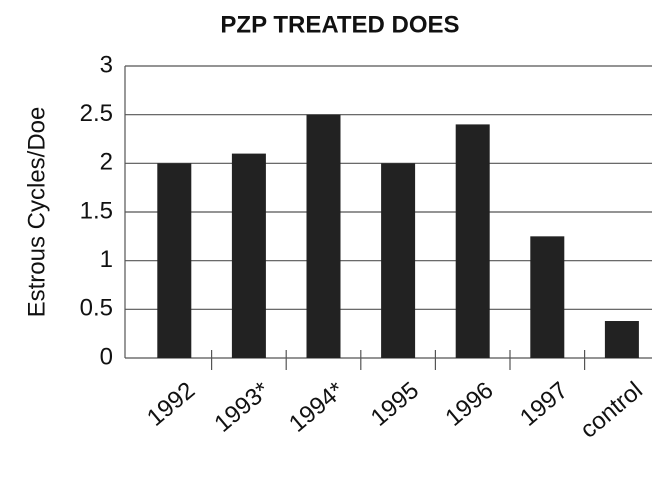  Describe the element at coordinates (96, 210) in the screenshot. I see `y-tick-label: 1.5` at that location.